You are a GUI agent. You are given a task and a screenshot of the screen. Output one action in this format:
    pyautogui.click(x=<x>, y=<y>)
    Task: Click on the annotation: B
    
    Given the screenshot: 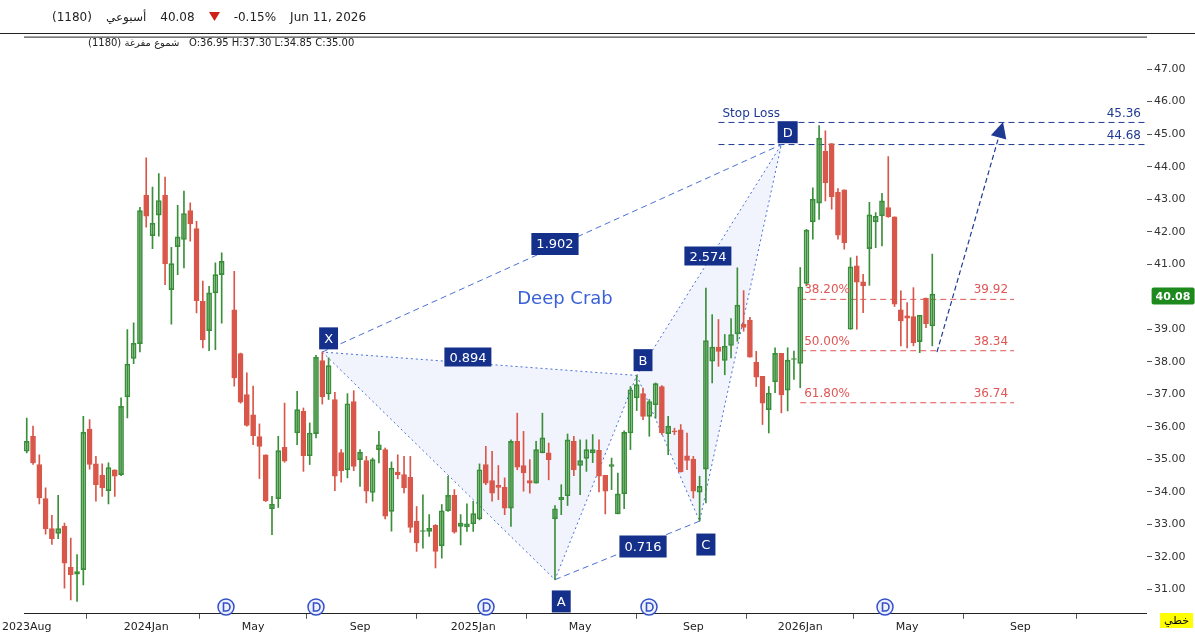 What is the action you would take?
    pyautogui.click(x=643, y=360)
    